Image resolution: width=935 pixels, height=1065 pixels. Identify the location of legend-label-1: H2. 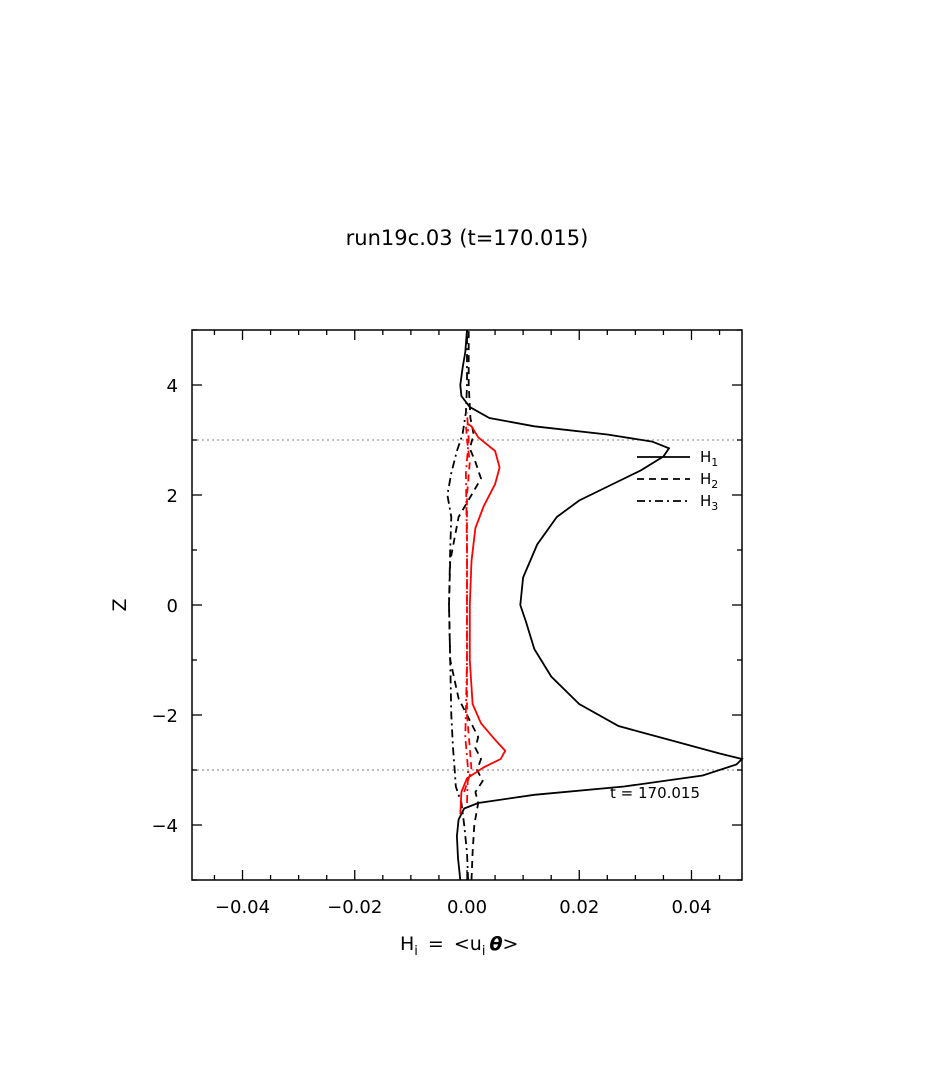
(709, 480).